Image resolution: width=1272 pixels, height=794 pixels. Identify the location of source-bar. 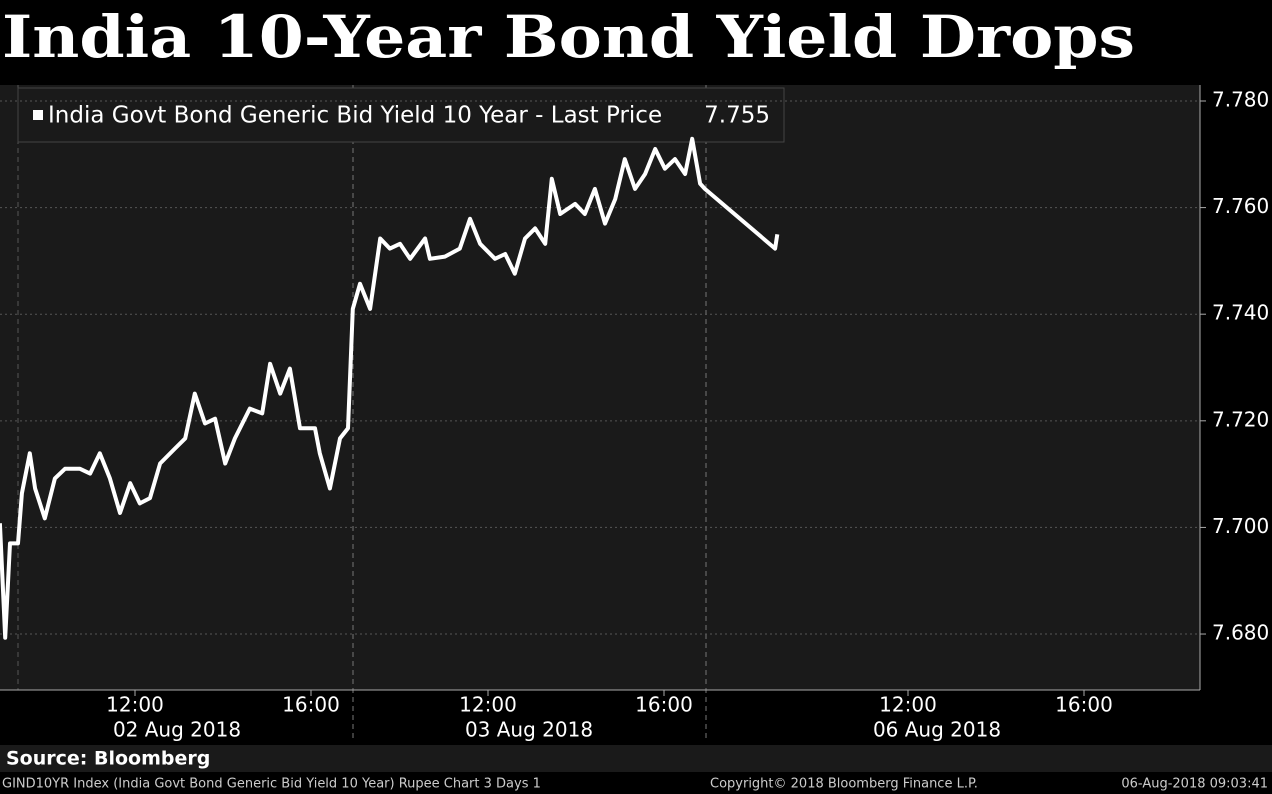
(636, 758).